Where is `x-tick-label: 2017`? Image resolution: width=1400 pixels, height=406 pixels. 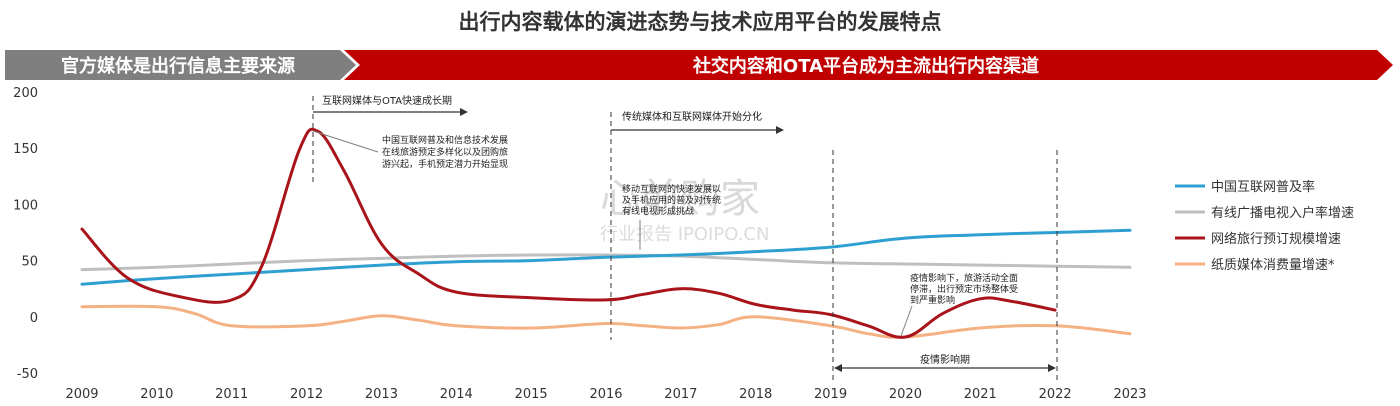
x-tick-label: 2017 is located at coordinates (680, 394).